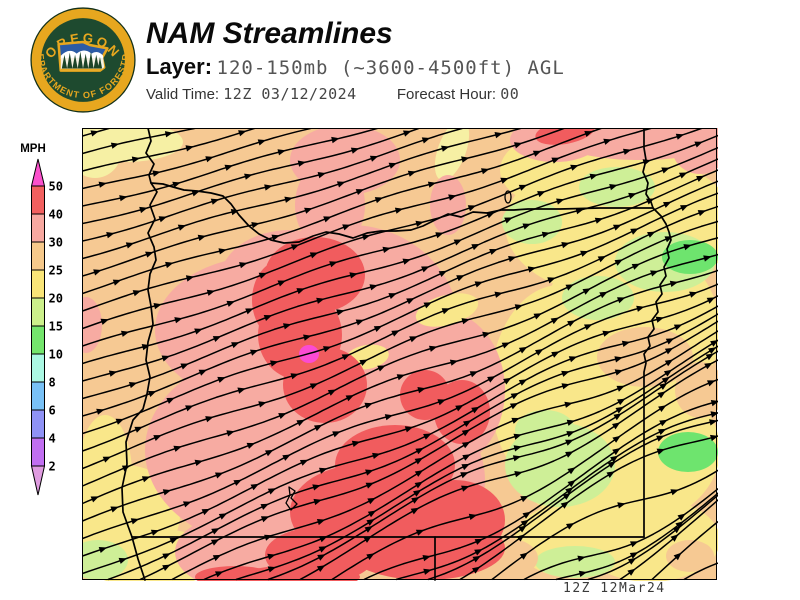  I want to click on logo-mountain, so click(82, 54).